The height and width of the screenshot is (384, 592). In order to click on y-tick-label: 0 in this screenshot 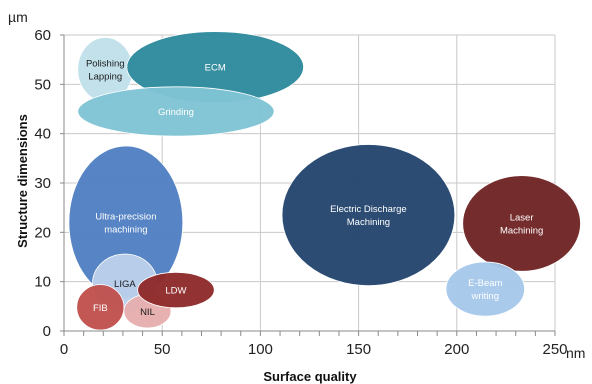, I will do `click(47, 331)`.